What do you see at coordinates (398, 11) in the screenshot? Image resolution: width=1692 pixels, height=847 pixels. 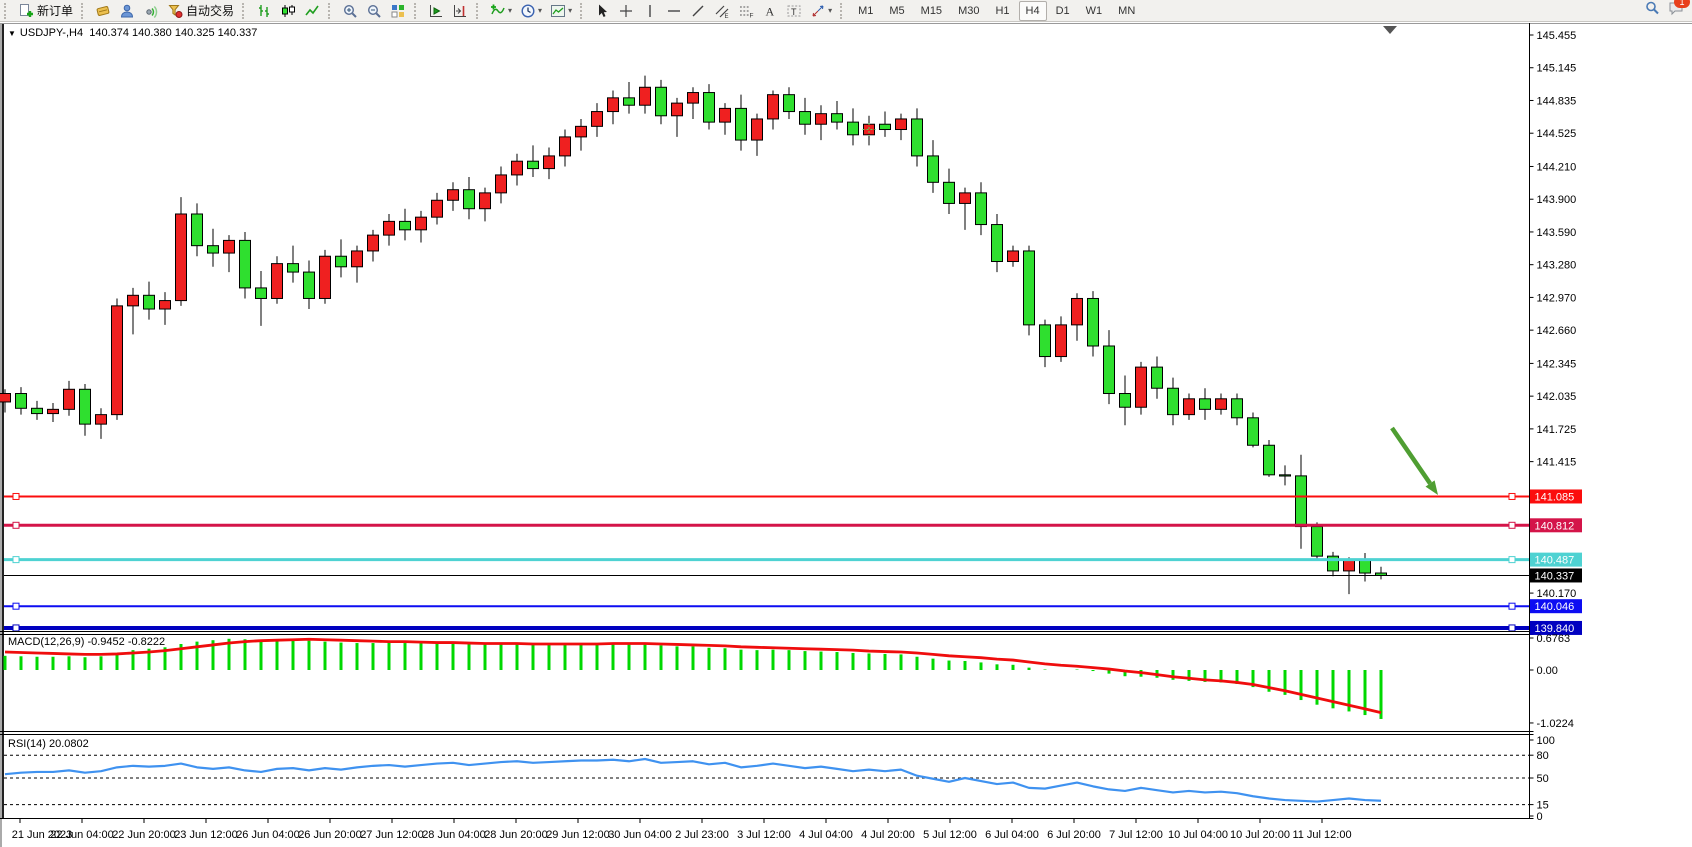 I see `tile-windows-button` at bounding box center [398, 11].